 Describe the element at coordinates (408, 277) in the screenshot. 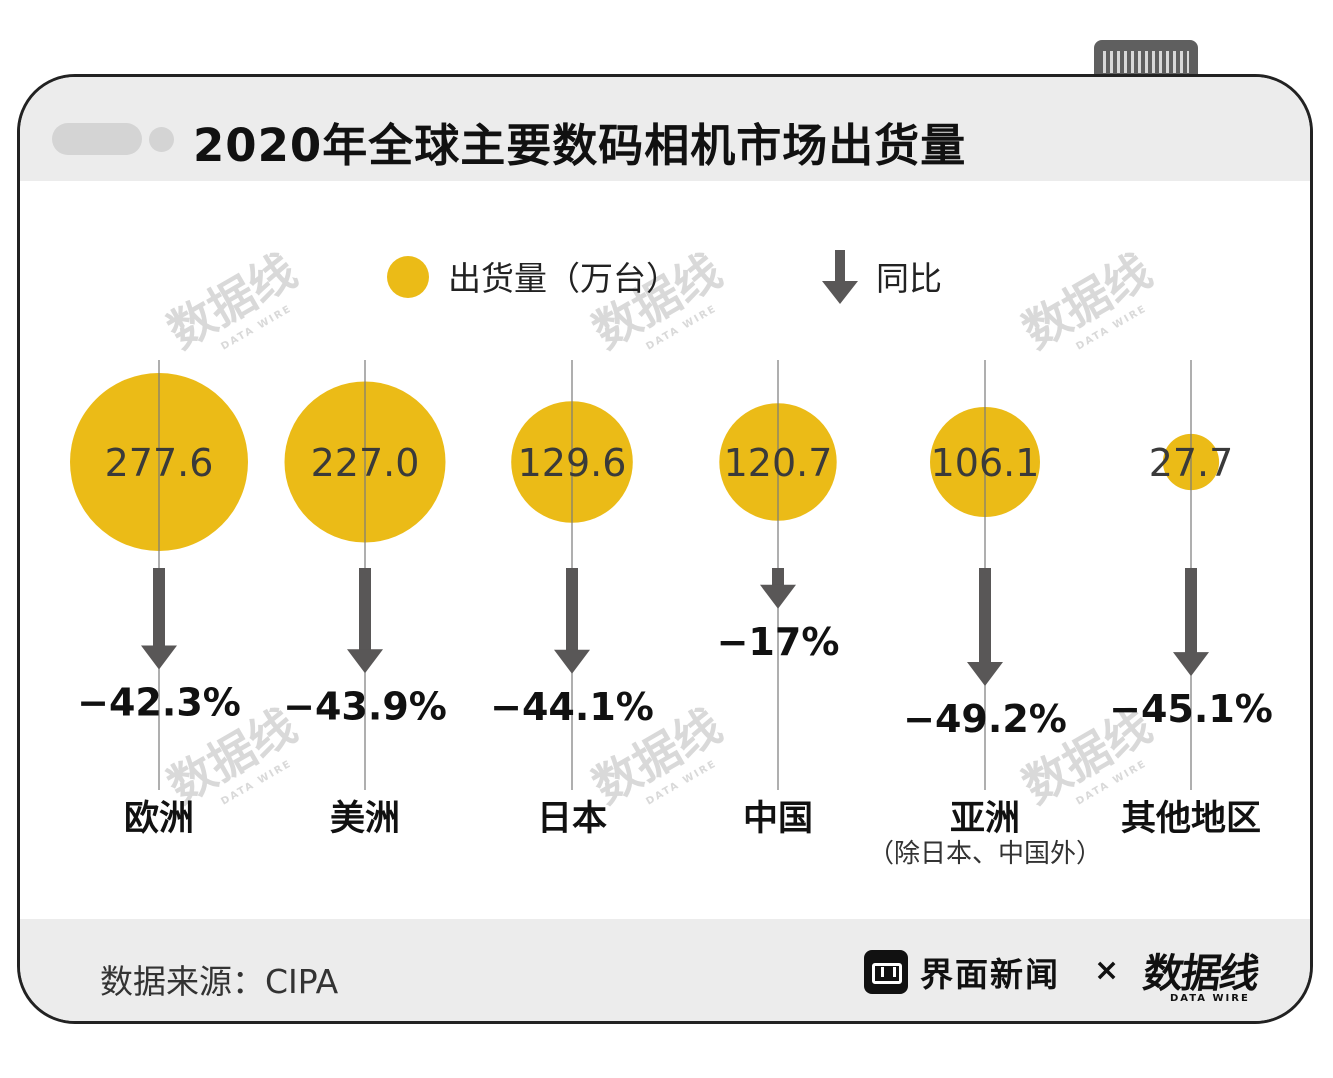

I see `yellow-circle-icon` at that location.